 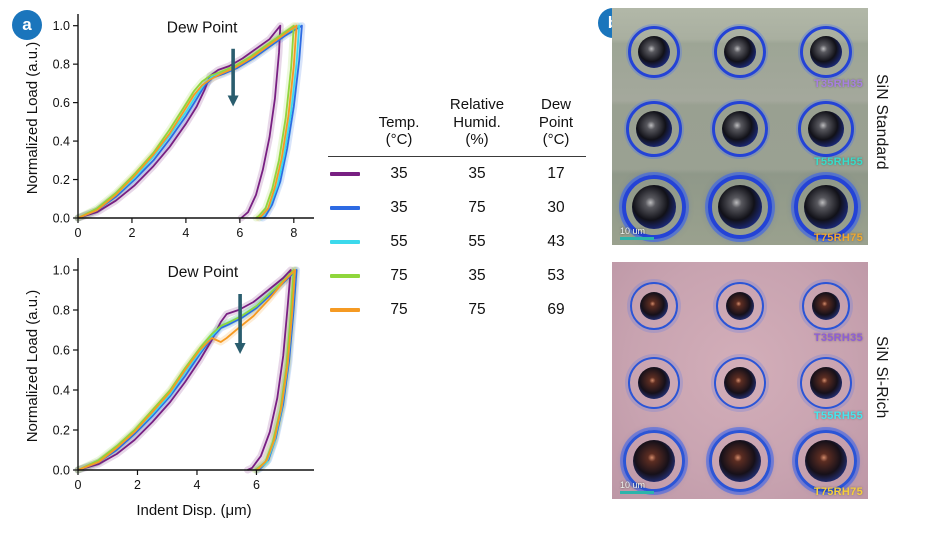 I want to click on micrograph-sin-standard: 10 um T35RH35 T55RH55 T75RH75, so click(x=740, y=126).